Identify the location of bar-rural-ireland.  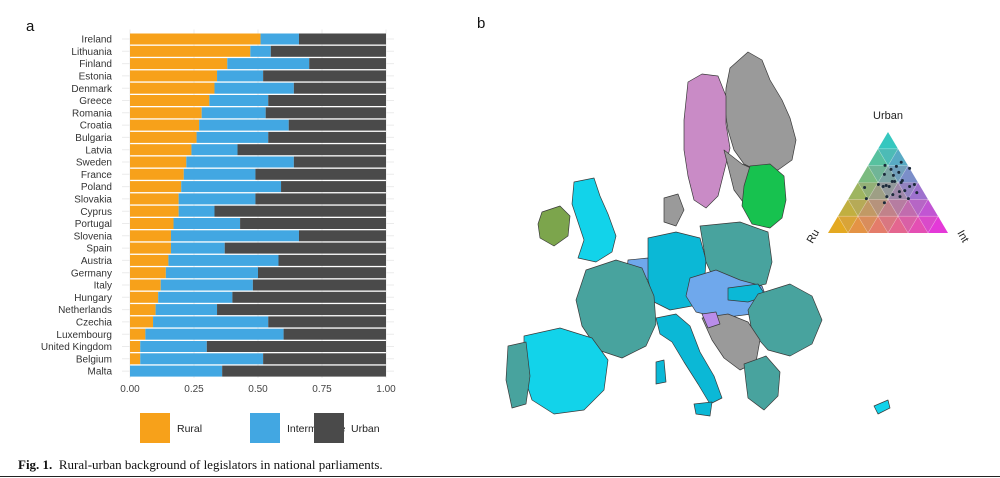
(195, 39).